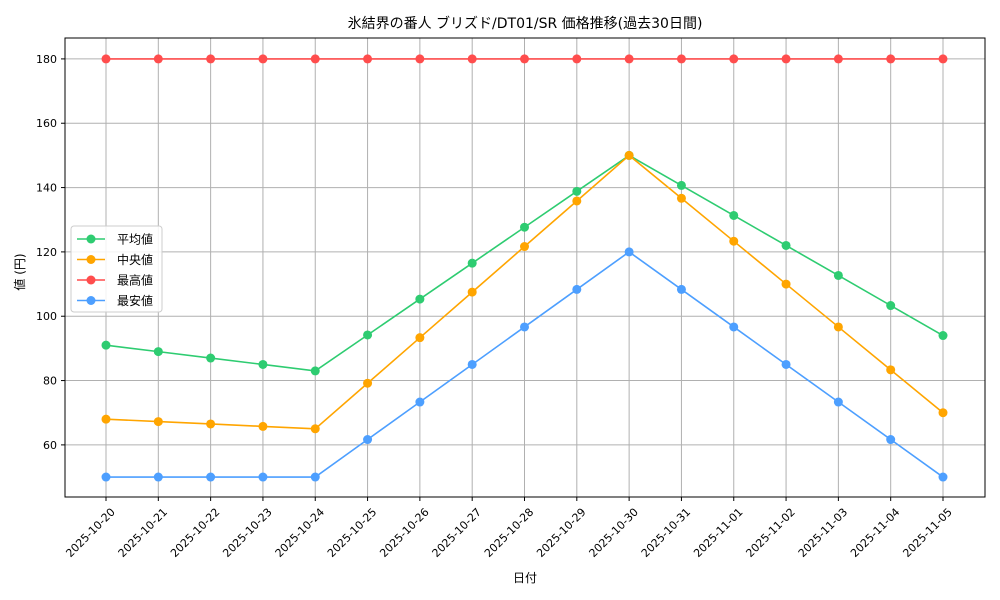 The image size is (1000, 600). What do you see at coordinates (50, 445) in the screenshot?
I see `y-tick-label: 60` at bounding box center [50, 445].